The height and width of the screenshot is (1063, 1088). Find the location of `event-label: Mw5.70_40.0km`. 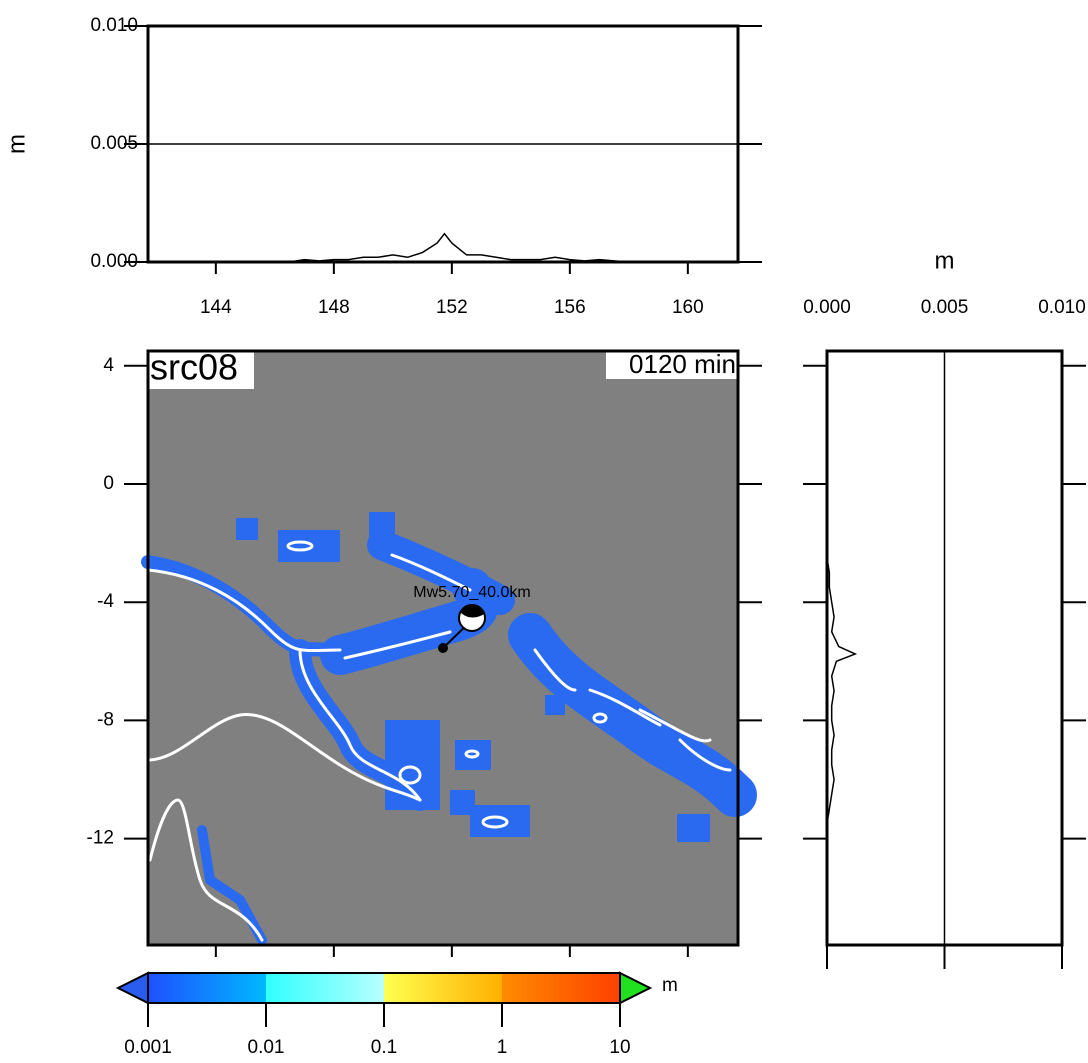

event-label: Mw5.70_40.0km is located at coordinates (471, 592).